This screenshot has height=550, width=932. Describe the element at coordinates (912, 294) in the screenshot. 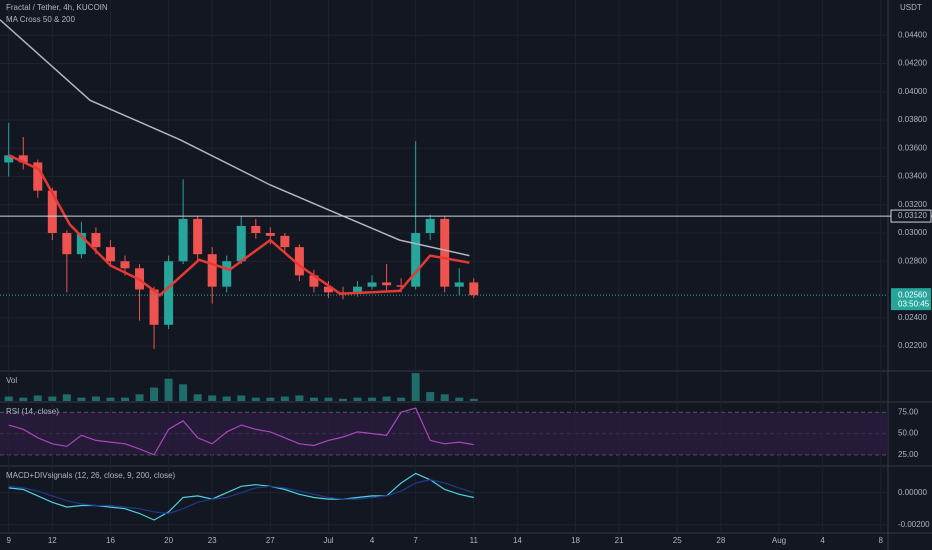

I see `last-price-label: 0.02560` at that location.